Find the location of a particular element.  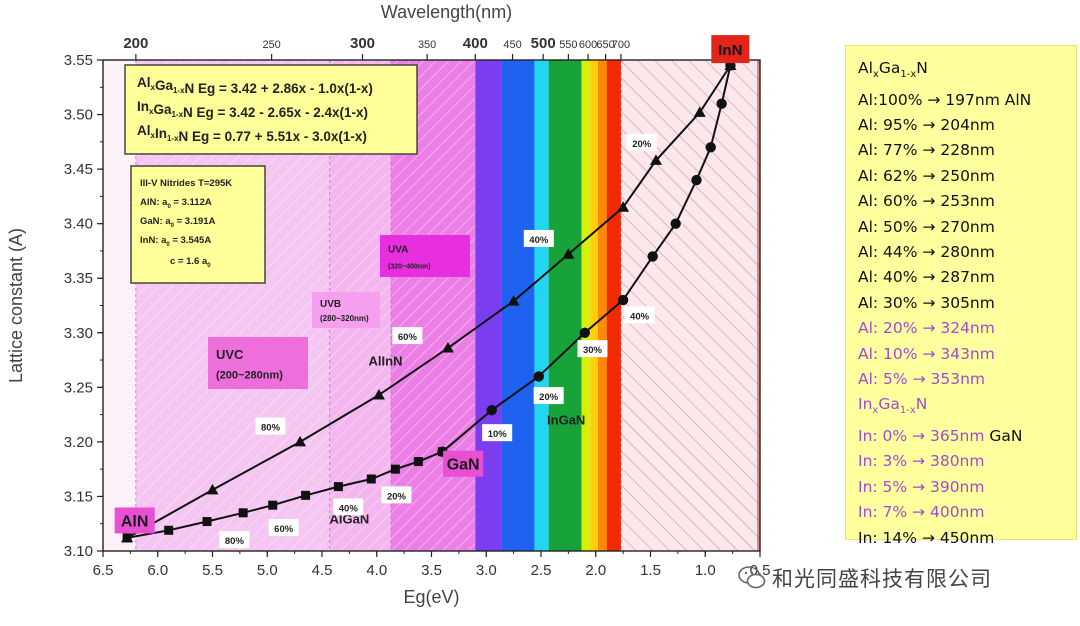

uv-label-title: UVA is located at coordinates (398, 250).